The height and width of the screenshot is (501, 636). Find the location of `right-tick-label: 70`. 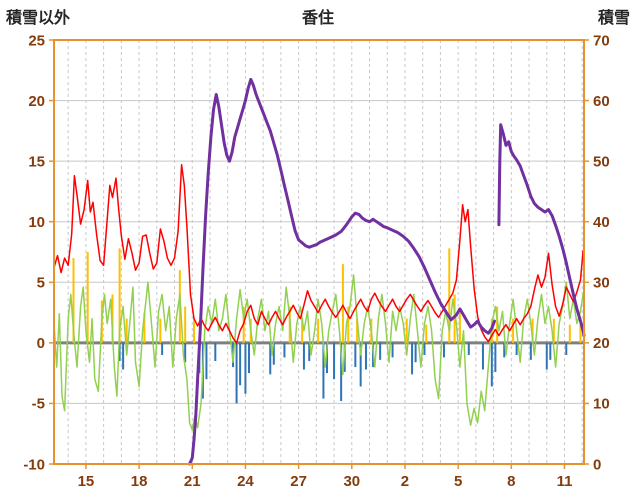

right-tick-label: 70 is located at coordinates (601, 40).